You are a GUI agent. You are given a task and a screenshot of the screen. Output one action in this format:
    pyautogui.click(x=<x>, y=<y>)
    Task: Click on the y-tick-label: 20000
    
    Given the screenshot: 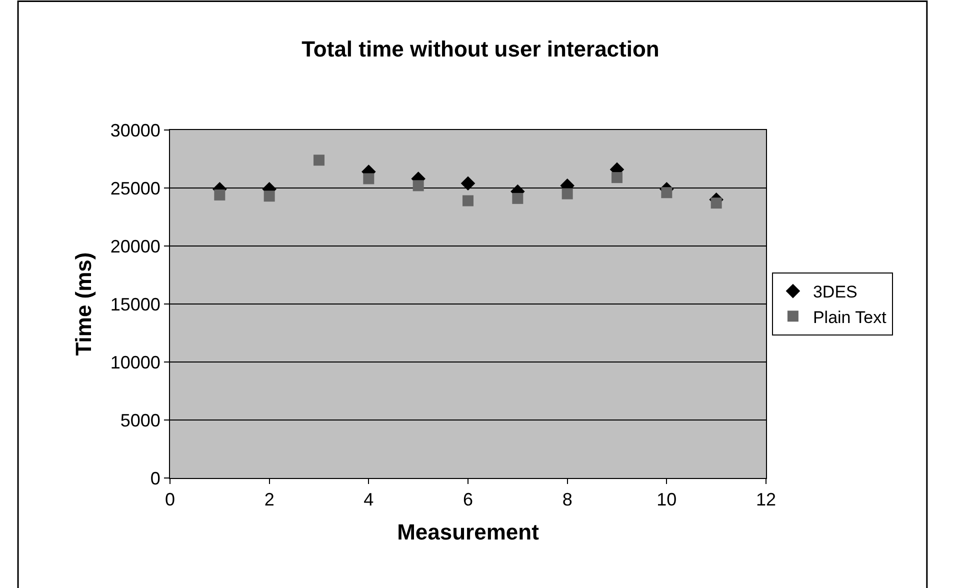 What is the action you would take?
    pyautogui.click(x=135, y=246)
    